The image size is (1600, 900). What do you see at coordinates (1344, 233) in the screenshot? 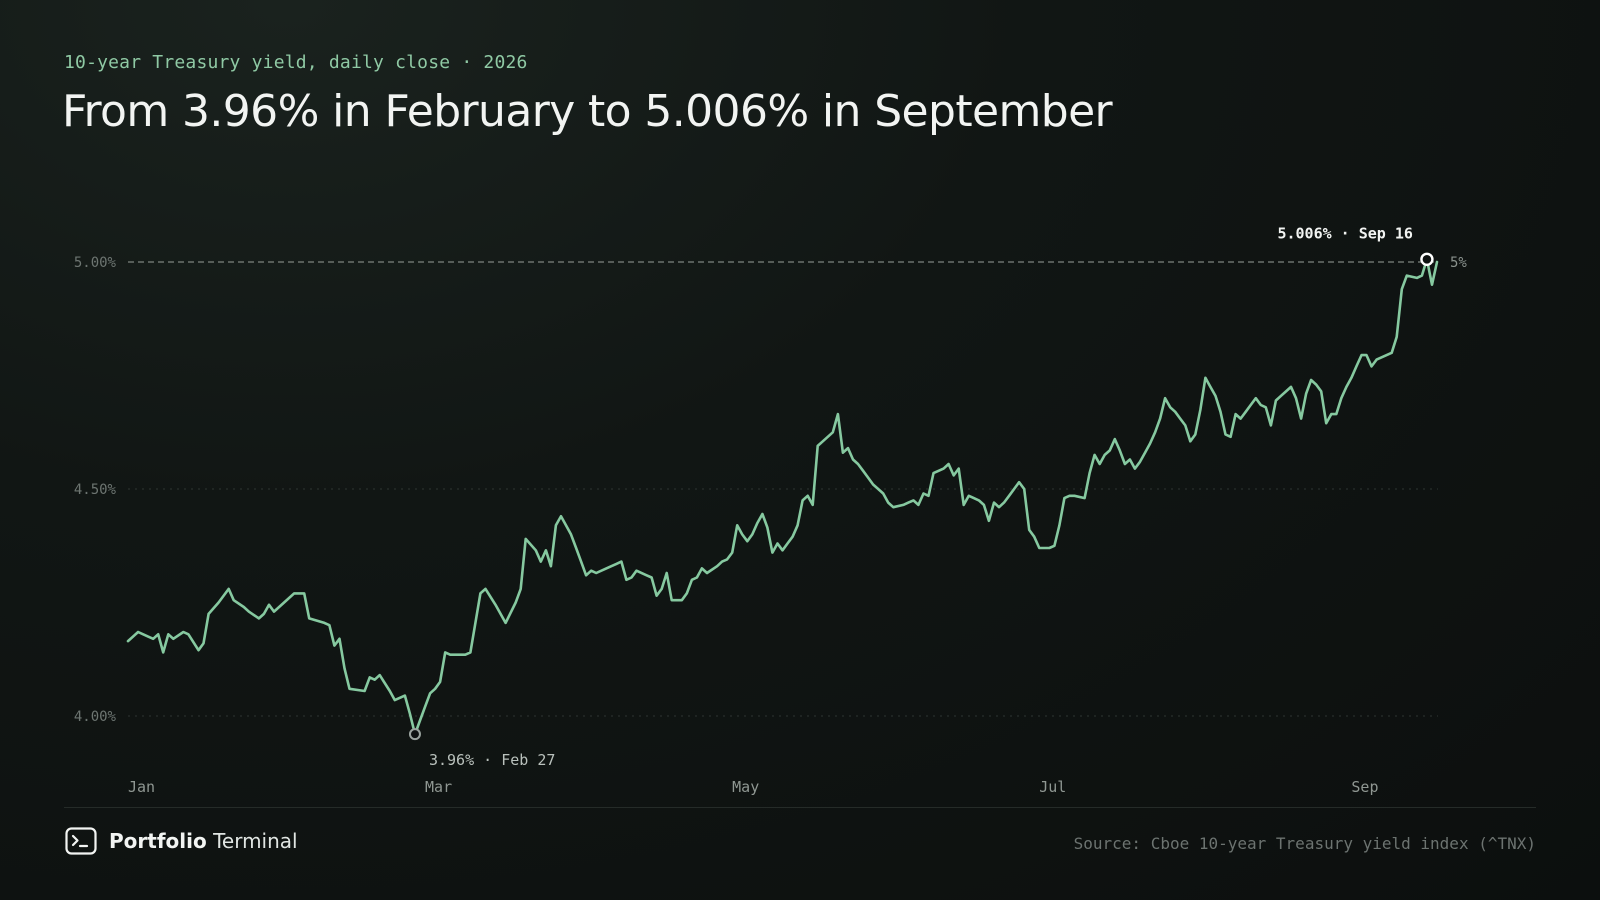
I see `high-point-label: 5.006% · Sep 16` at bounding box center [1344, 233].